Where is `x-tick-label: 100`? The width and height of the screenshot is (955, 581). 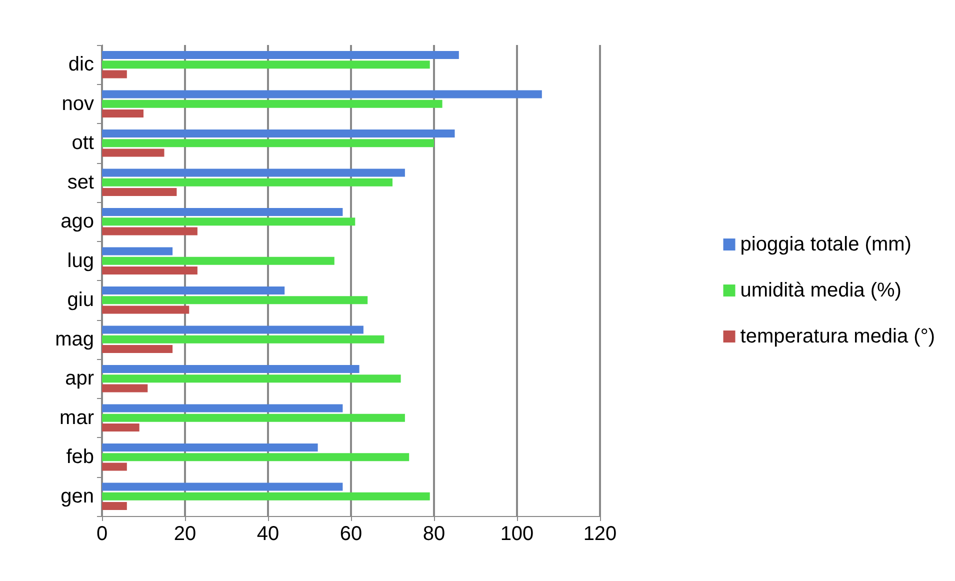 x-tick-label: 100 is located at coordinates (517, 534).